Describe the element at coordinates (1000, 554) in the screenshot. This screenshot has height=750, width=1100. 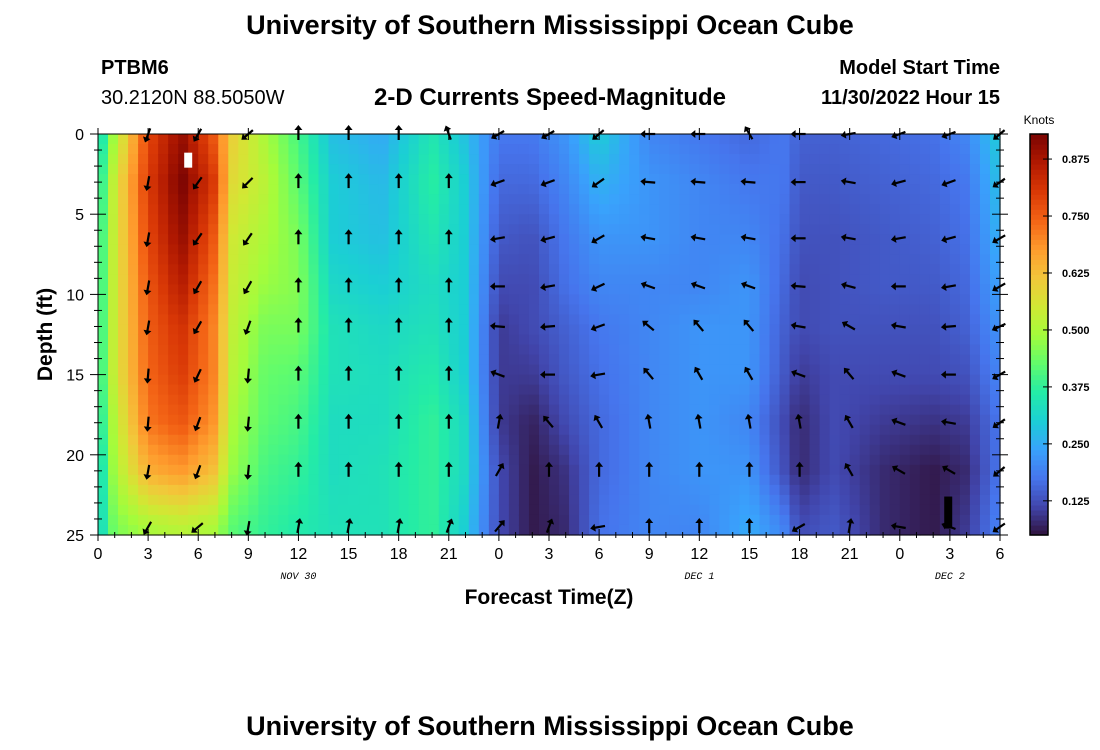
I see `x-tick-label: 6` at that location.